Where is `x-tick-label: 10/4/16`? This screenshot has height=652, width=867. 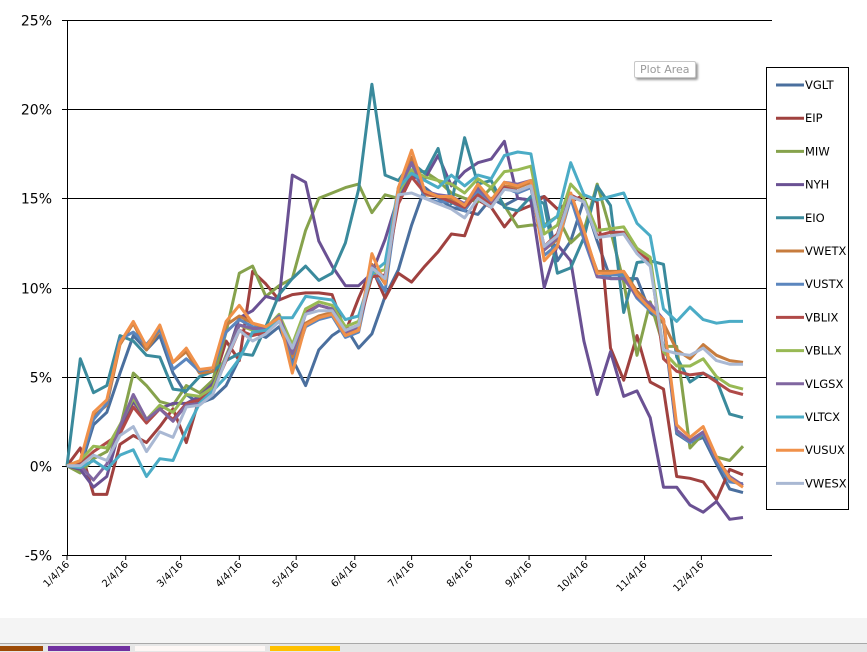
x-tick-label: 10/4/16 is located at coordinates (573, 576).